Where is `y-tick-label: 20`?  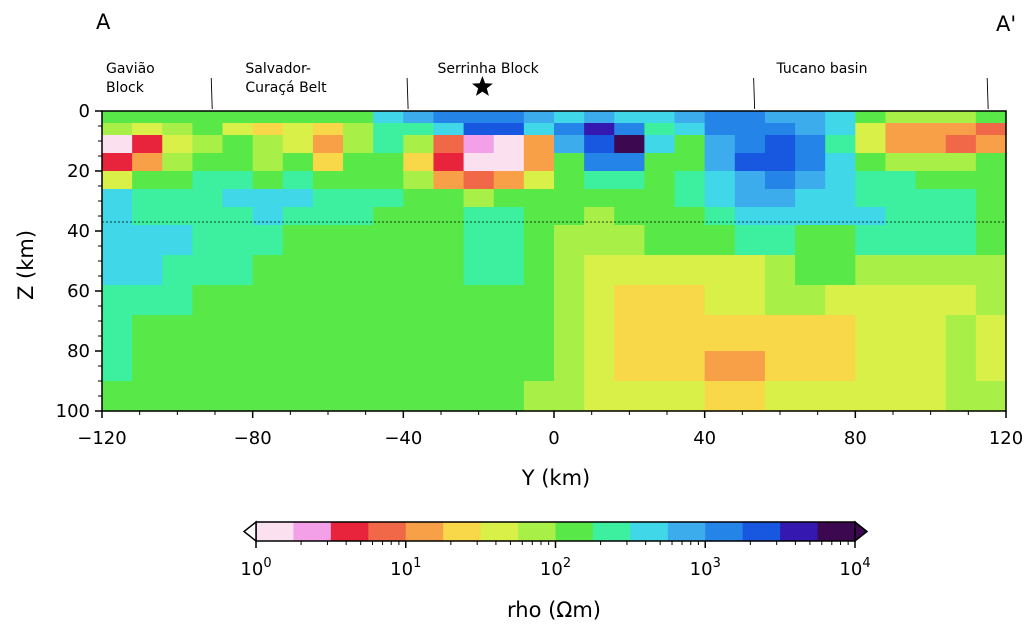 y-tick-label: 20 is located at coordinates (78, 171).